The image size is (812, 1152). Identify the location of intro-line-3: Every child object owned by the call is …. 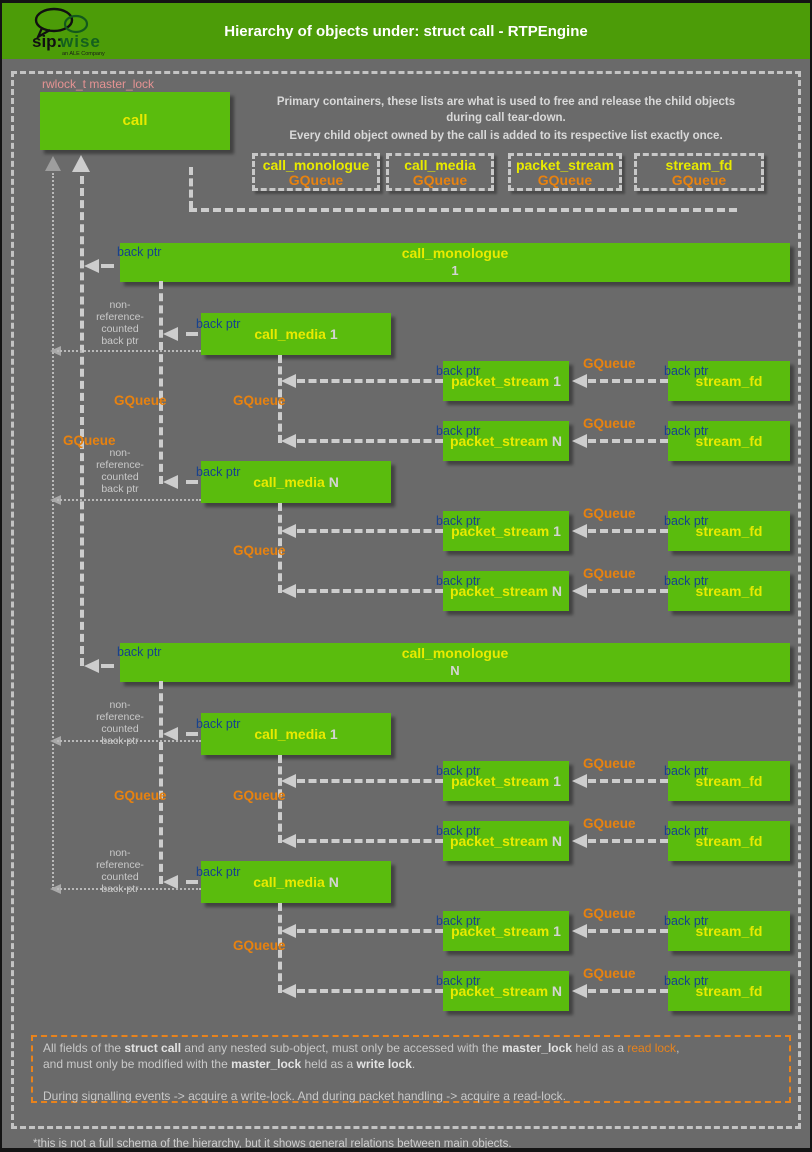
(506, 136).